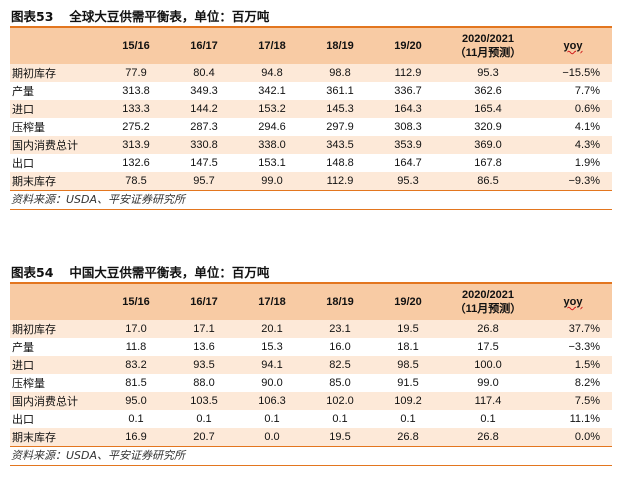  Describe the element at coordinates (340, 437) in the screenshot. I see `data-cell: 19.5` at that location.